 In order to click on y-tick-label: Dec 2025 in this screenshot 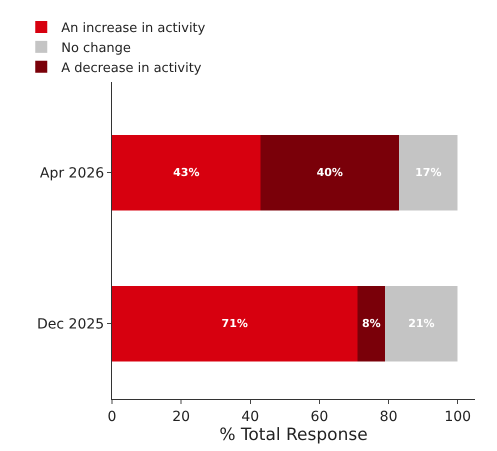, I will do `click(70, 324)`.